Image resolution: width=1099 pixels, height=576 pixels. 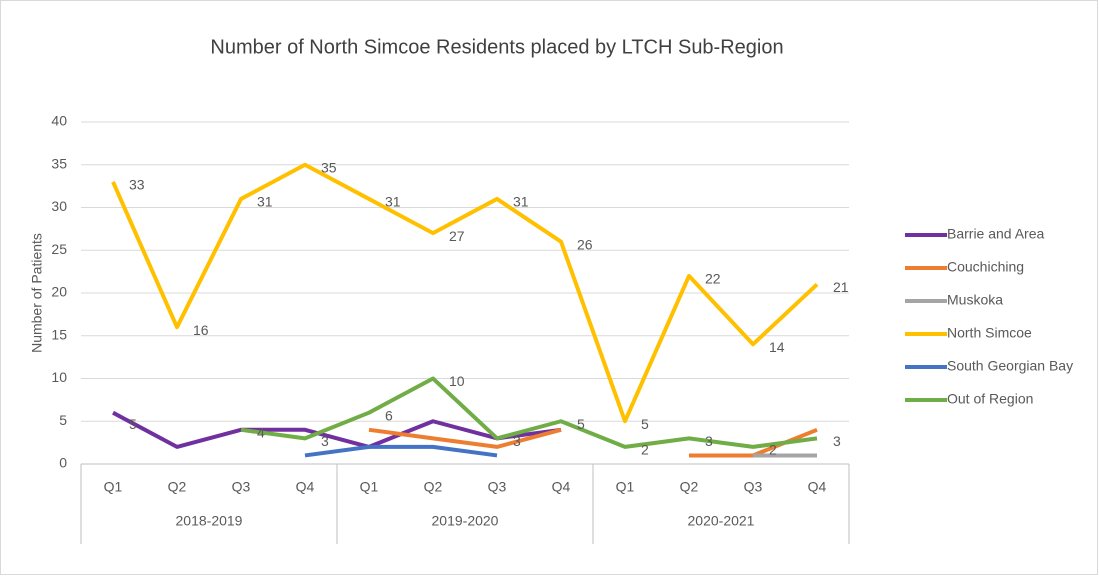 I want to click on y-tick-label: 10, so click(x=59, y=377).